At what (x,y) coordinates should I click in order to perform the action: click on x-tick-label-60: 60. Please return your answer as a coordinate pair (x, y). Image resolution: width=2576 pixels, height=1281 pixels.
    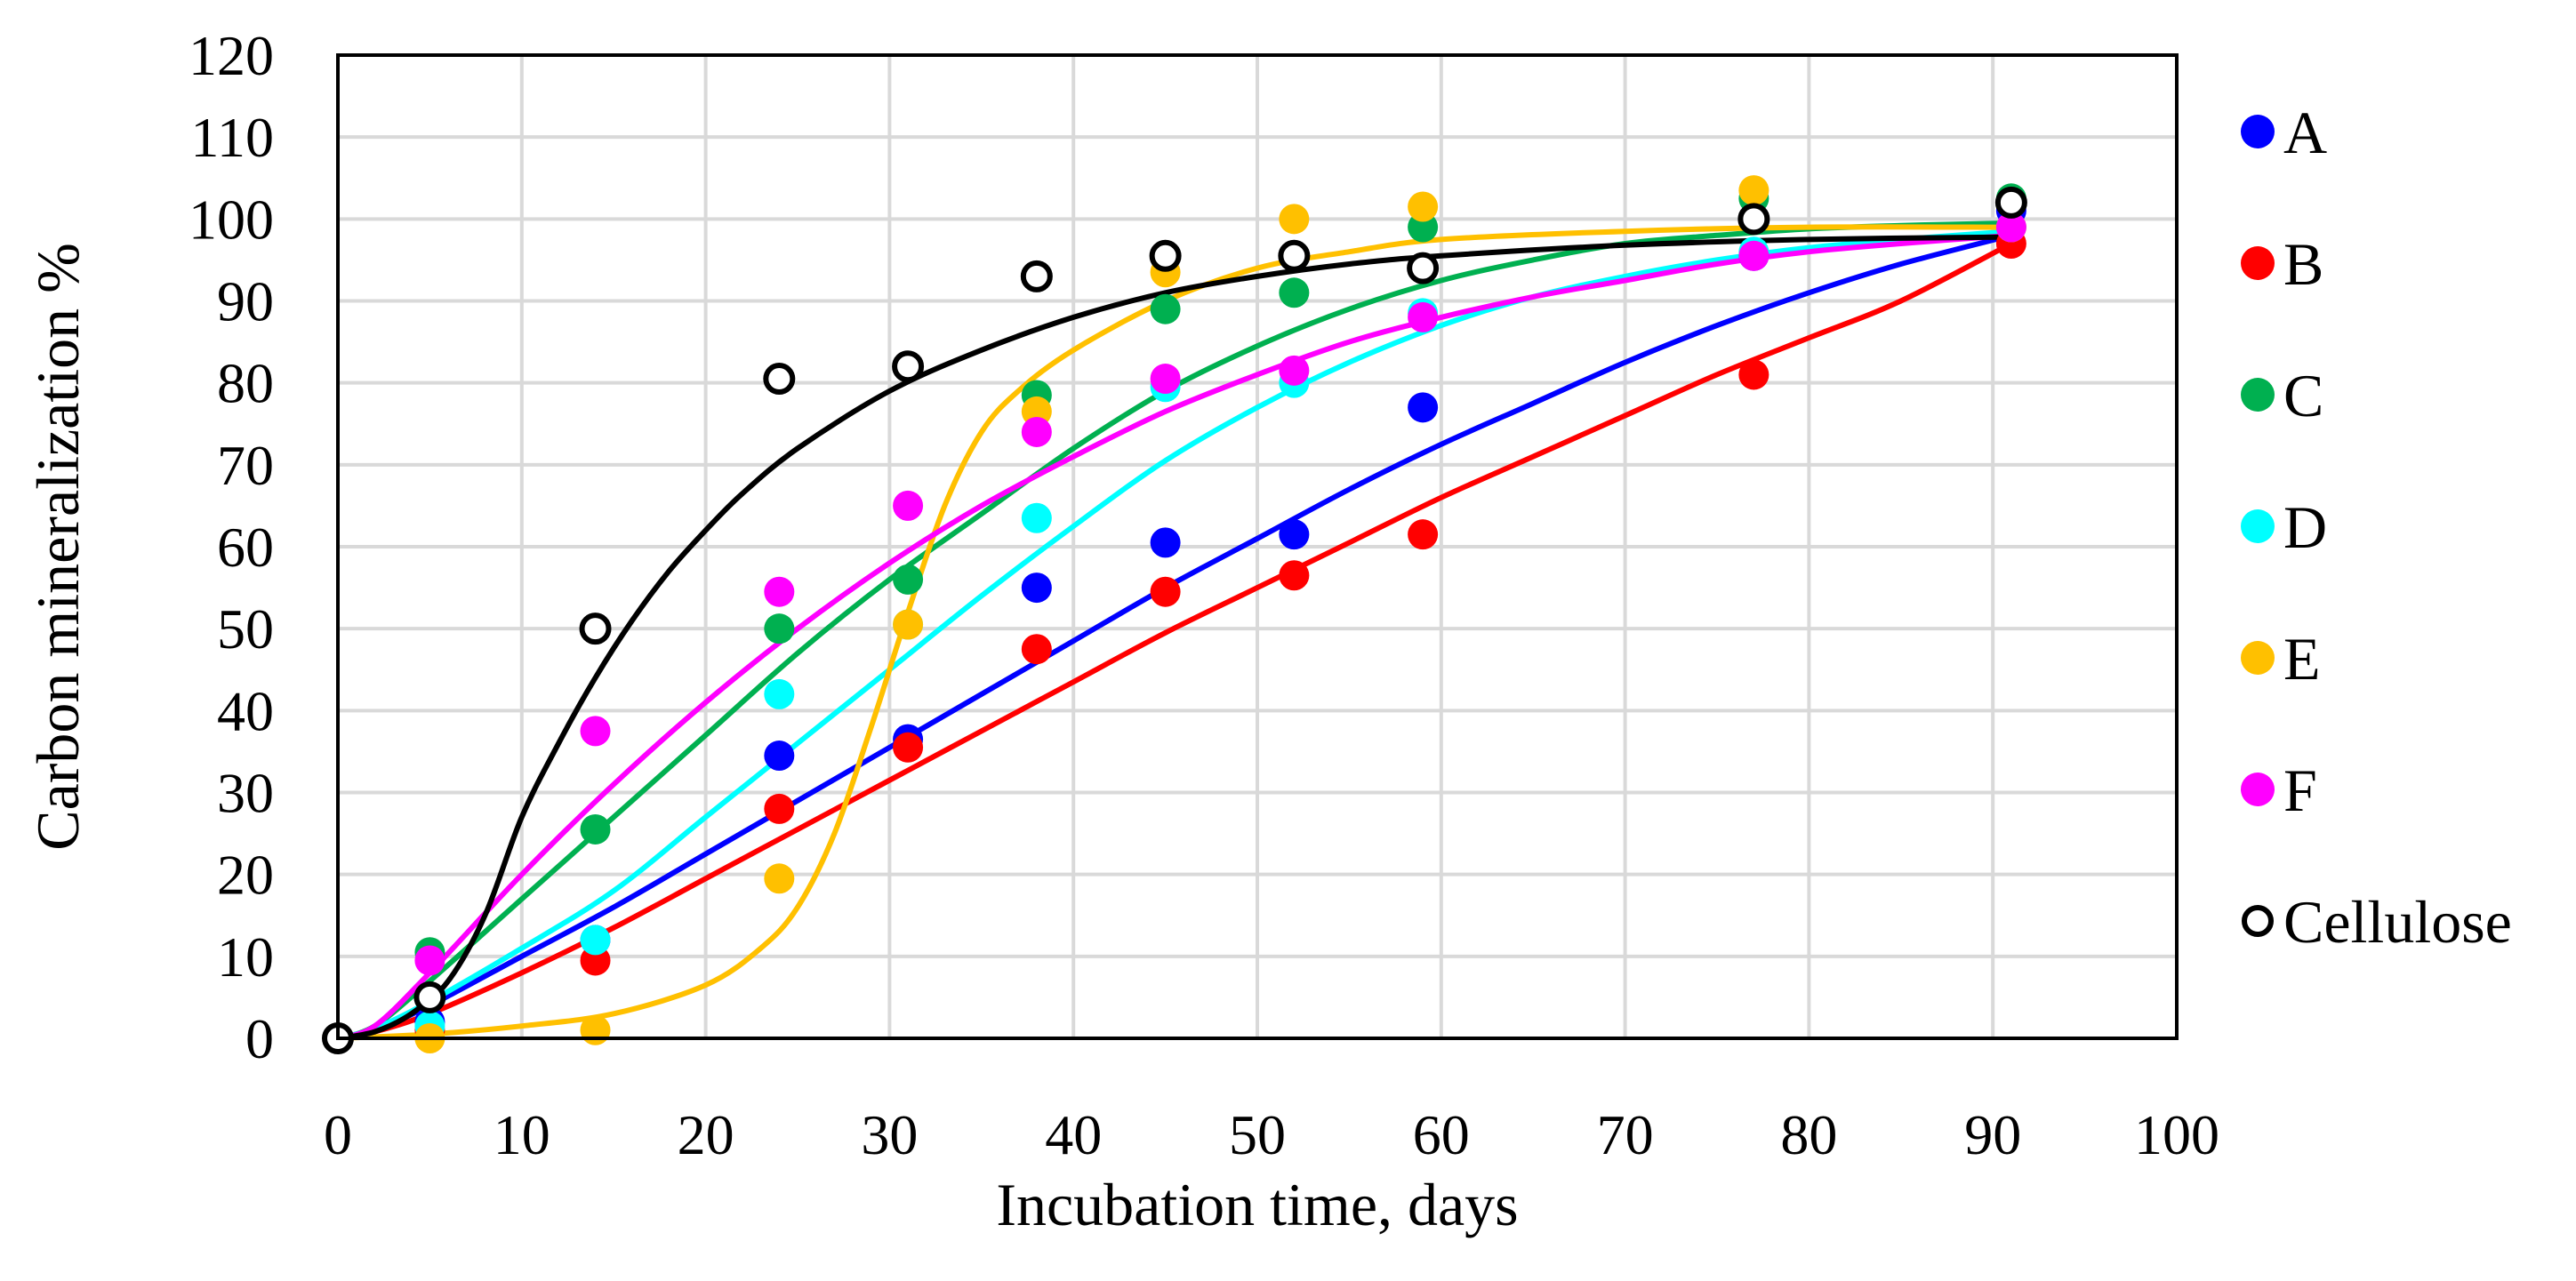
    Looking at the image, I should click on (1441, 1134).